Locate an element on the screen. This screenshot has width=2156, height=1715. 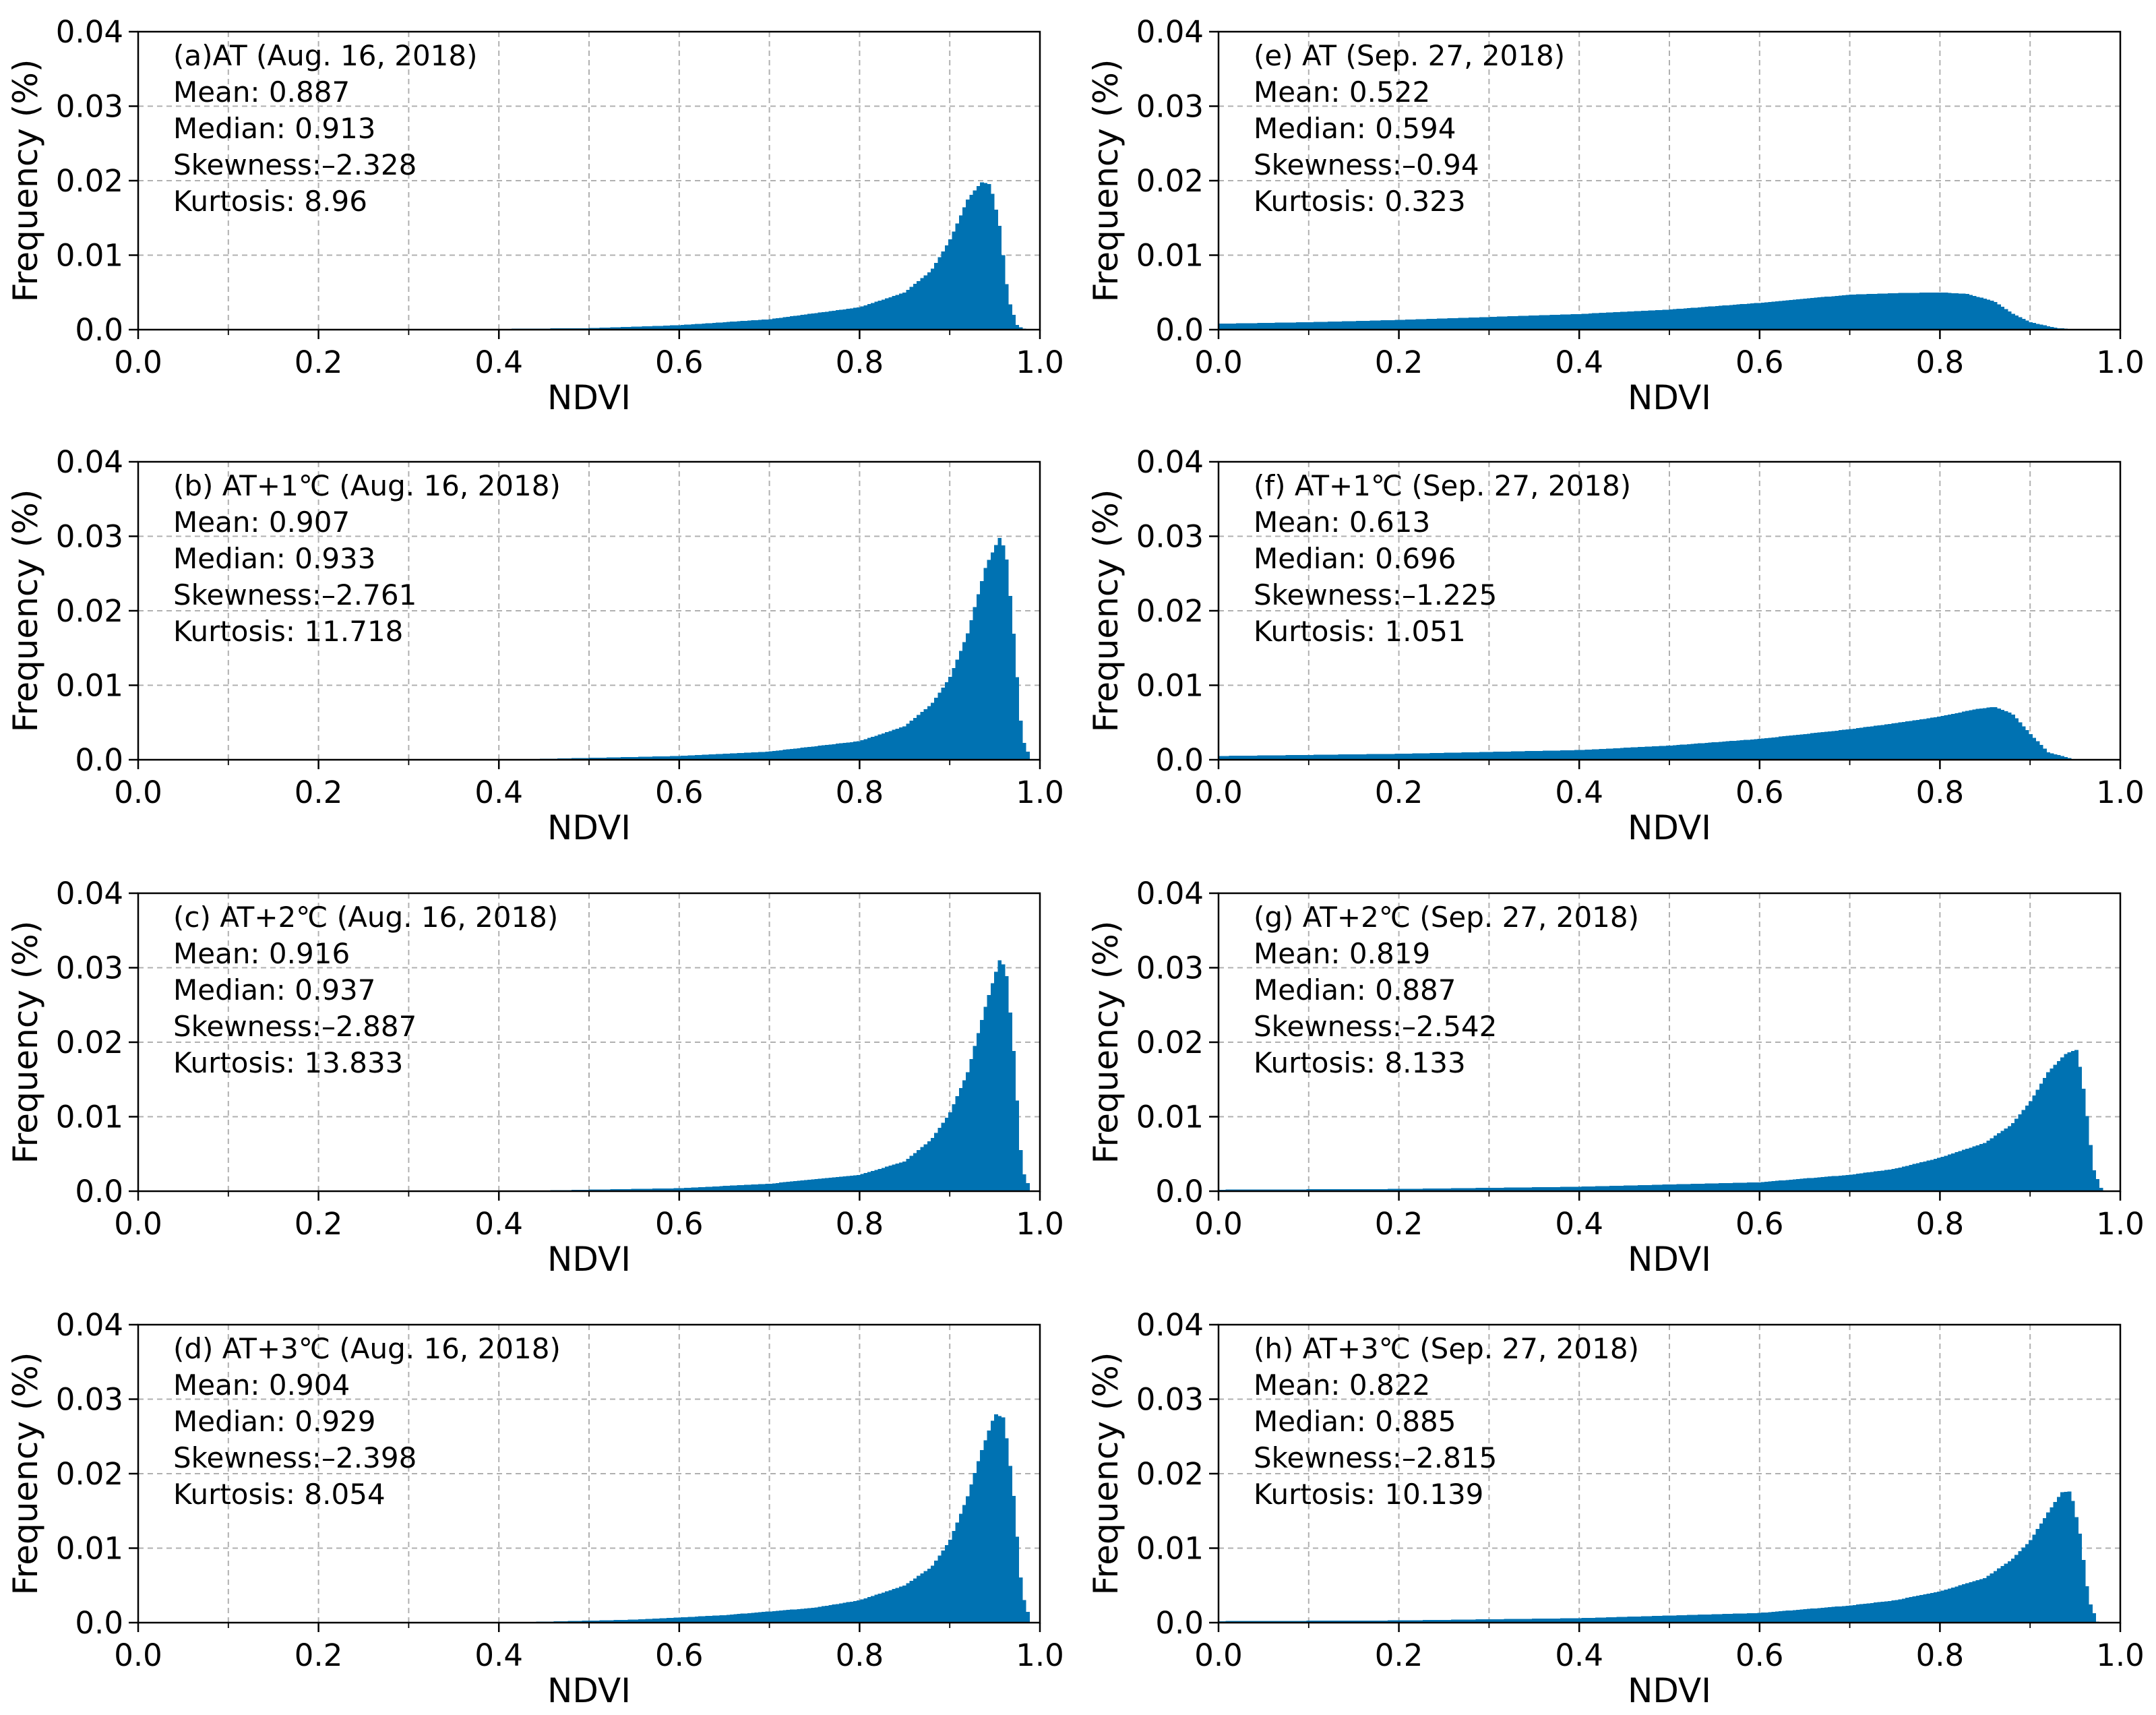
y-tick-label: 0.03 is located at coordinates (1170, 1400).